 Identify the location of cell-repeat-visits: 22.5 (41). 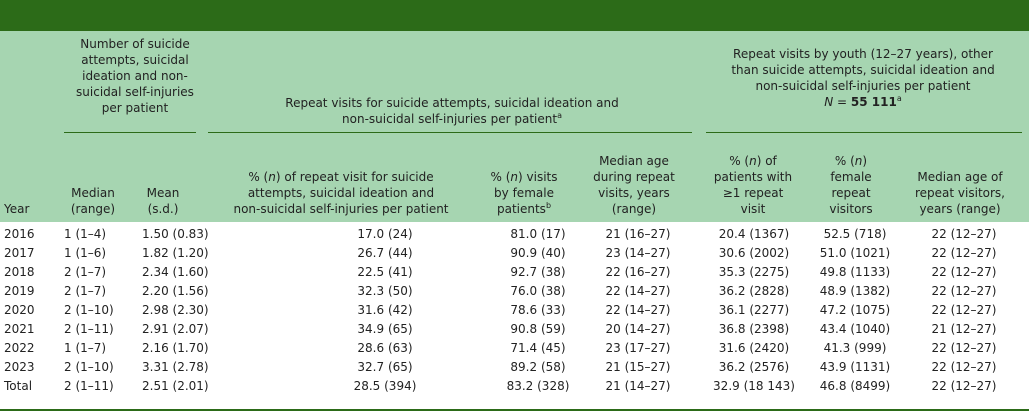
(385, 271).